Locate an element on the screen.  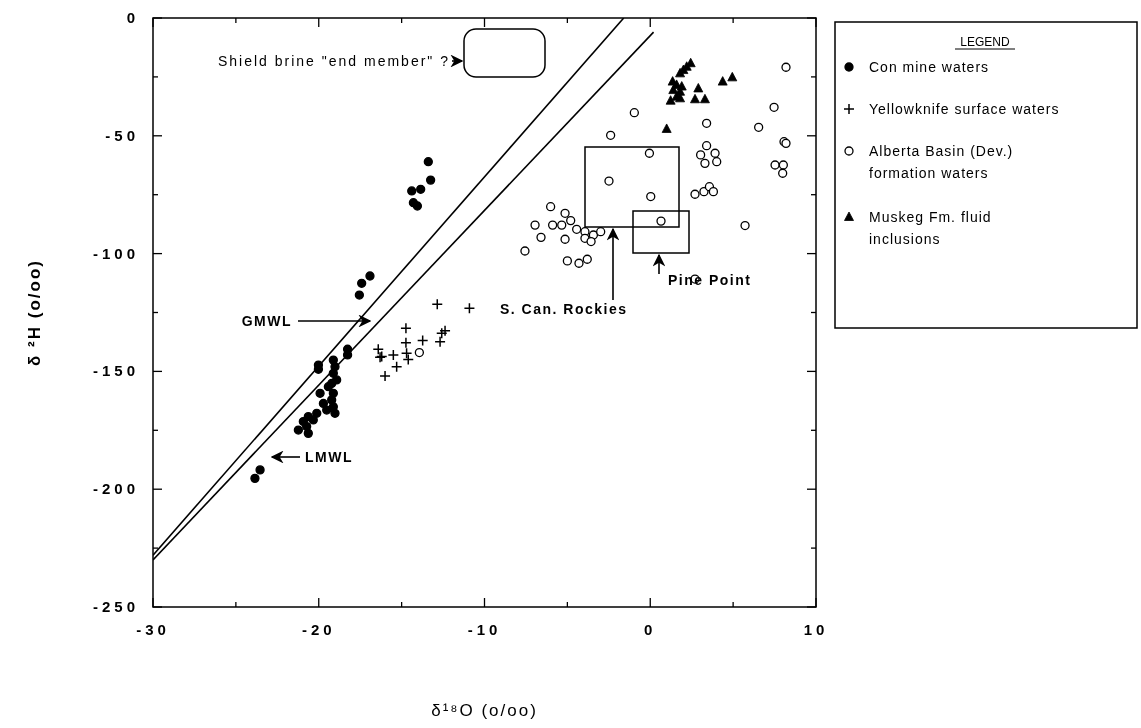
legend-label: Yellowknife surface waters is located at coordinates (964, 109).